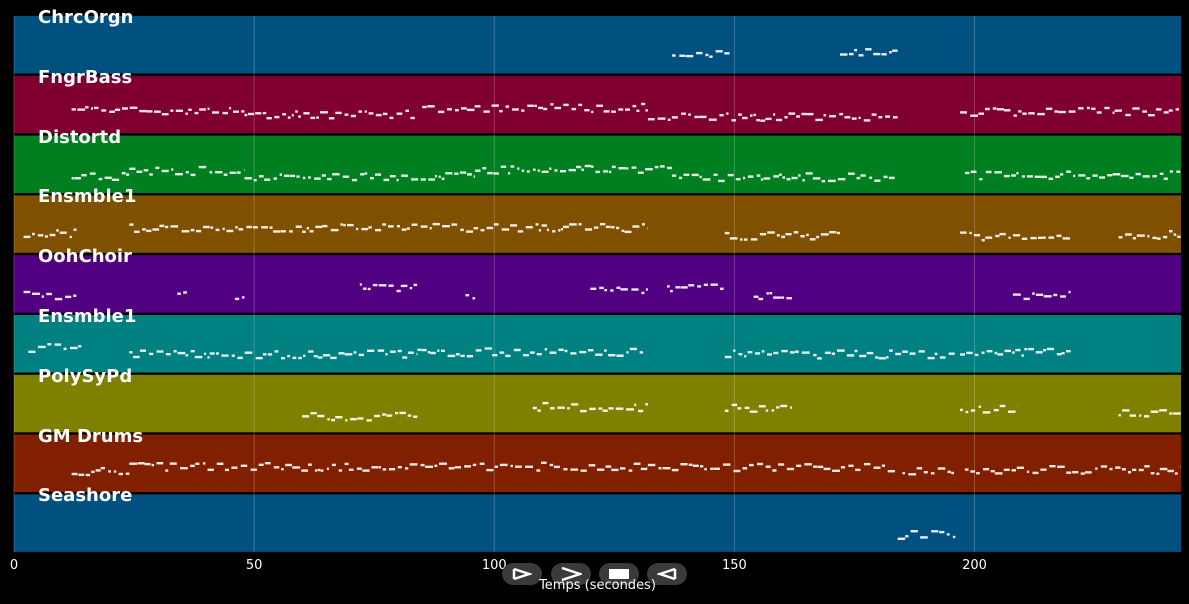 The width and height of the screenshot is (1189, 604). I want to click on track-label: Distortd, so click(80, 137).